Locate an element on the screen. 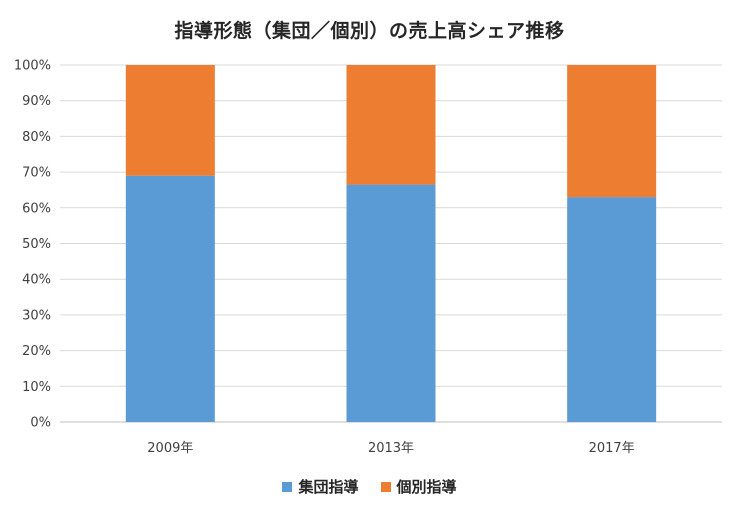 The height and width of the screenshot is (512, 739). y-tick-label: 70% is located at coordinates (36, 173).